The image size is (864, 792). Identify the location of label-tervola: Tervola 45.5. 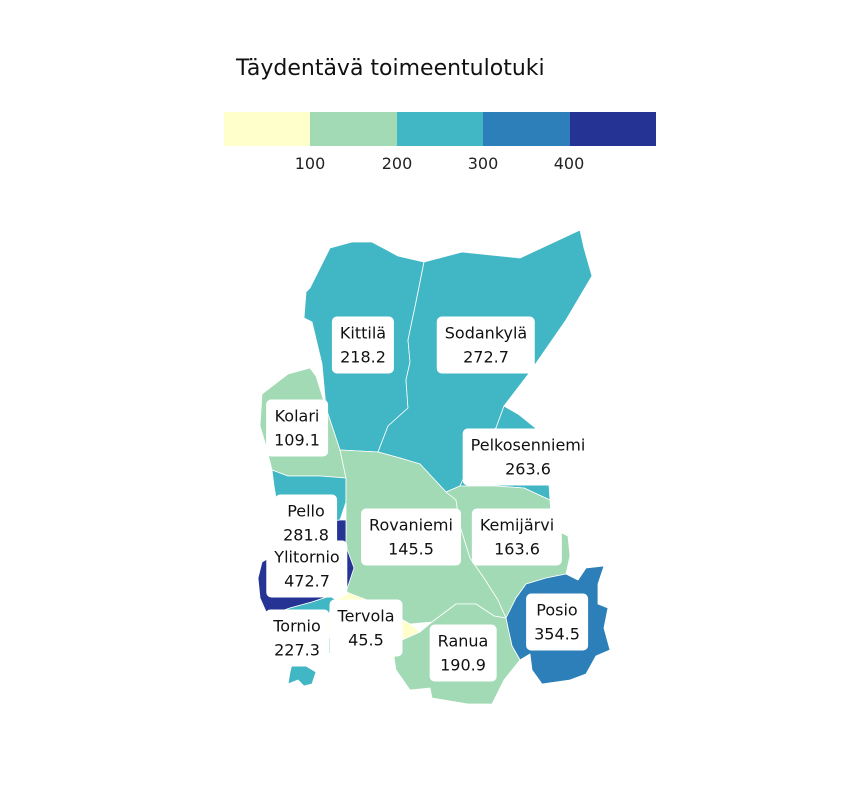
(366, 628).